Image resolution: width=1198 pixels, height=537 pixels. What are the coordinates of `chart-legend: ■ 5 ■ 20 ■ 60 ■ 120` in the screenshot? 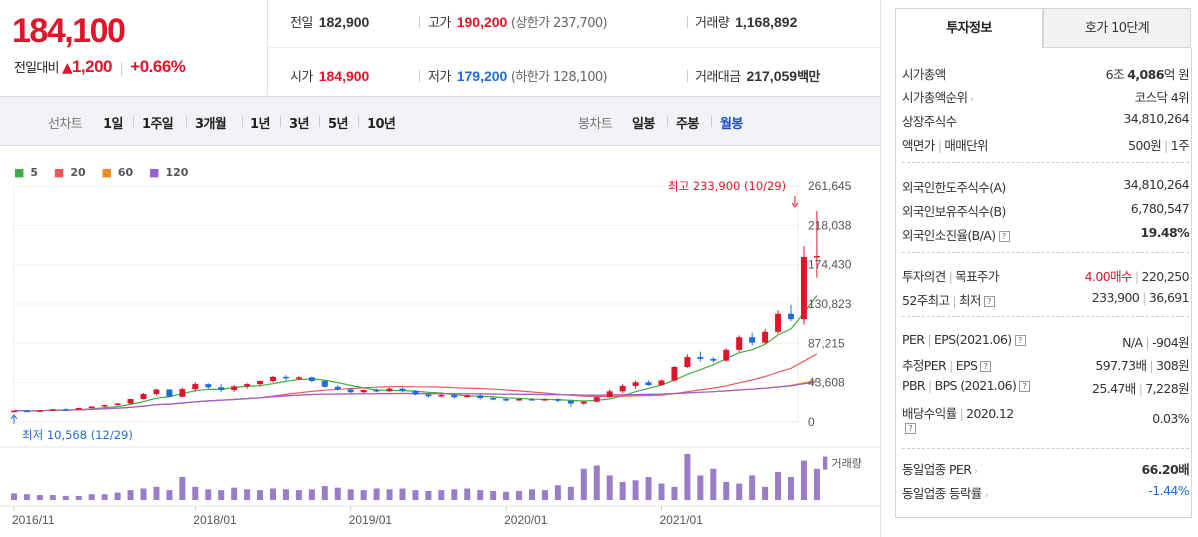 It's located at (107, 172).